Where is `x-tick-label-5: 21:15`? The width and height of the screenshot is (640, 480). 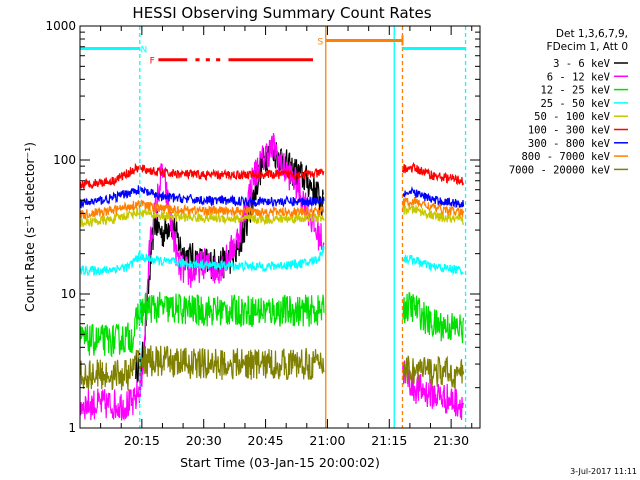 x-tick-label-5: 21:15 is located at coordinates (389, 440).